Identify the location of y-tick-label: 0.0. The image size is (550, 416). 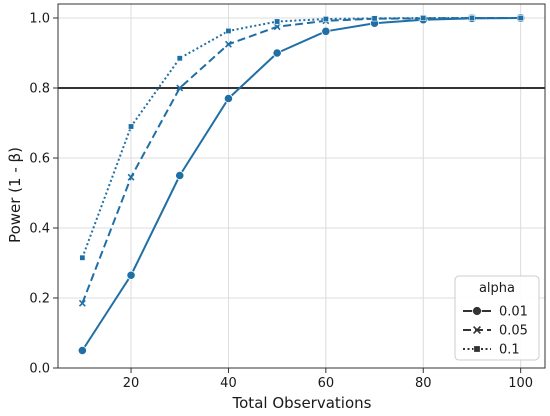
(39, 369).